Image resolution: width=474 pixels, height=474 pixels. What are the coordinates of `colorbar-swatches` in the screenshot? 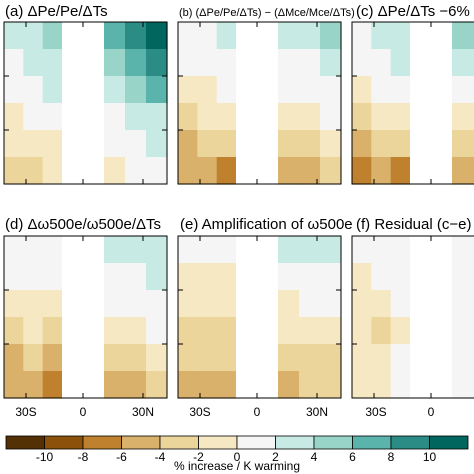 It's located at (237, 442).